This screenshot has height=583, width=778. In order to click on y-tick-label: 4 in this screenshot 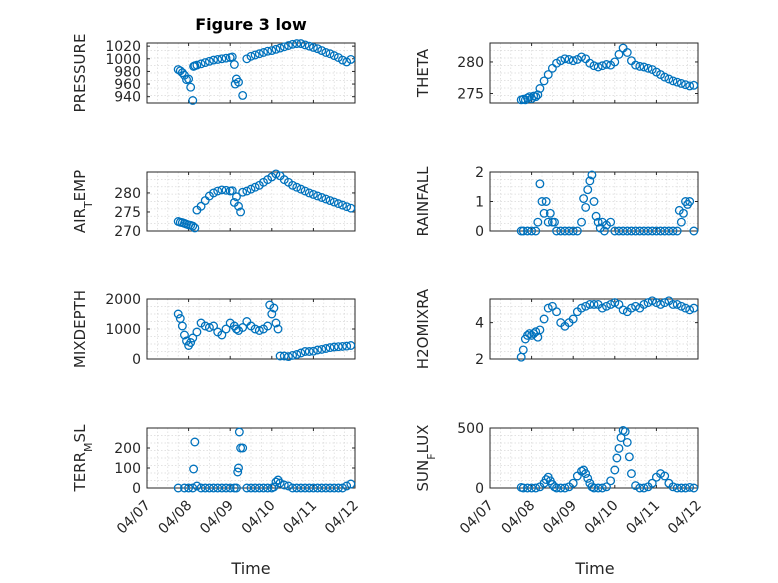, I will do `click(479, 324)`.